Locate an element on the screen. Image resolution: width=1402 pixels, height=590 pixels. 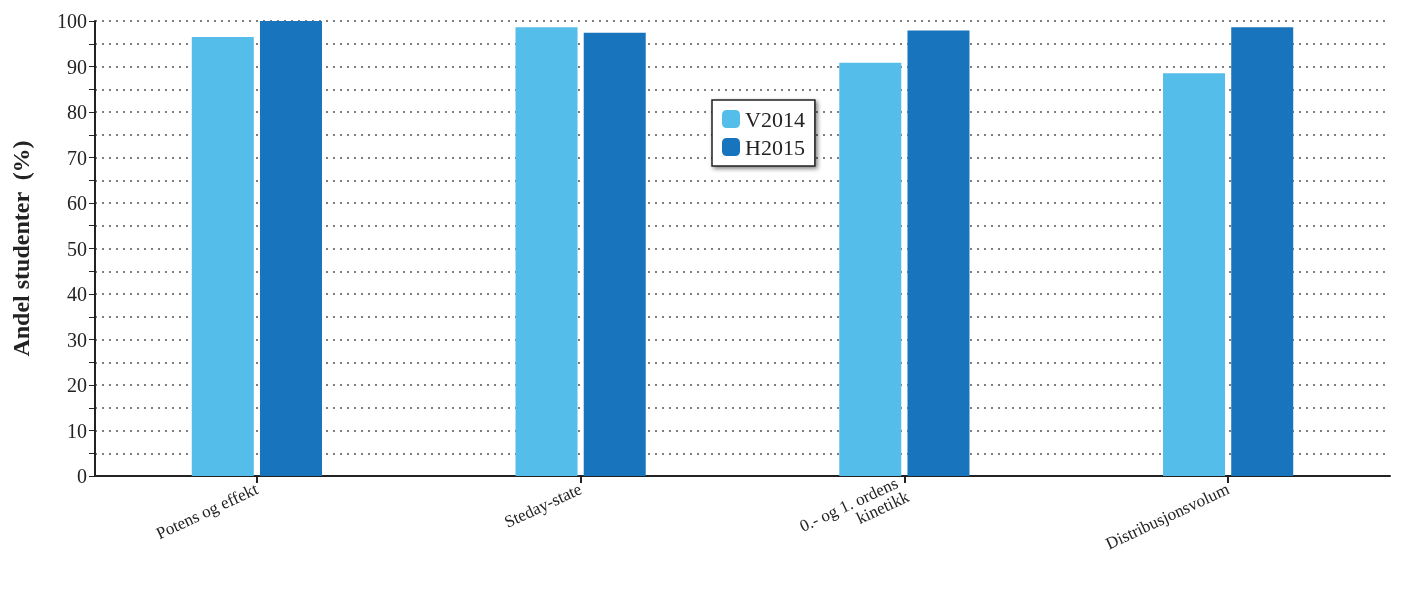
legend-label: H2015 is located at coordinates (775, 147).